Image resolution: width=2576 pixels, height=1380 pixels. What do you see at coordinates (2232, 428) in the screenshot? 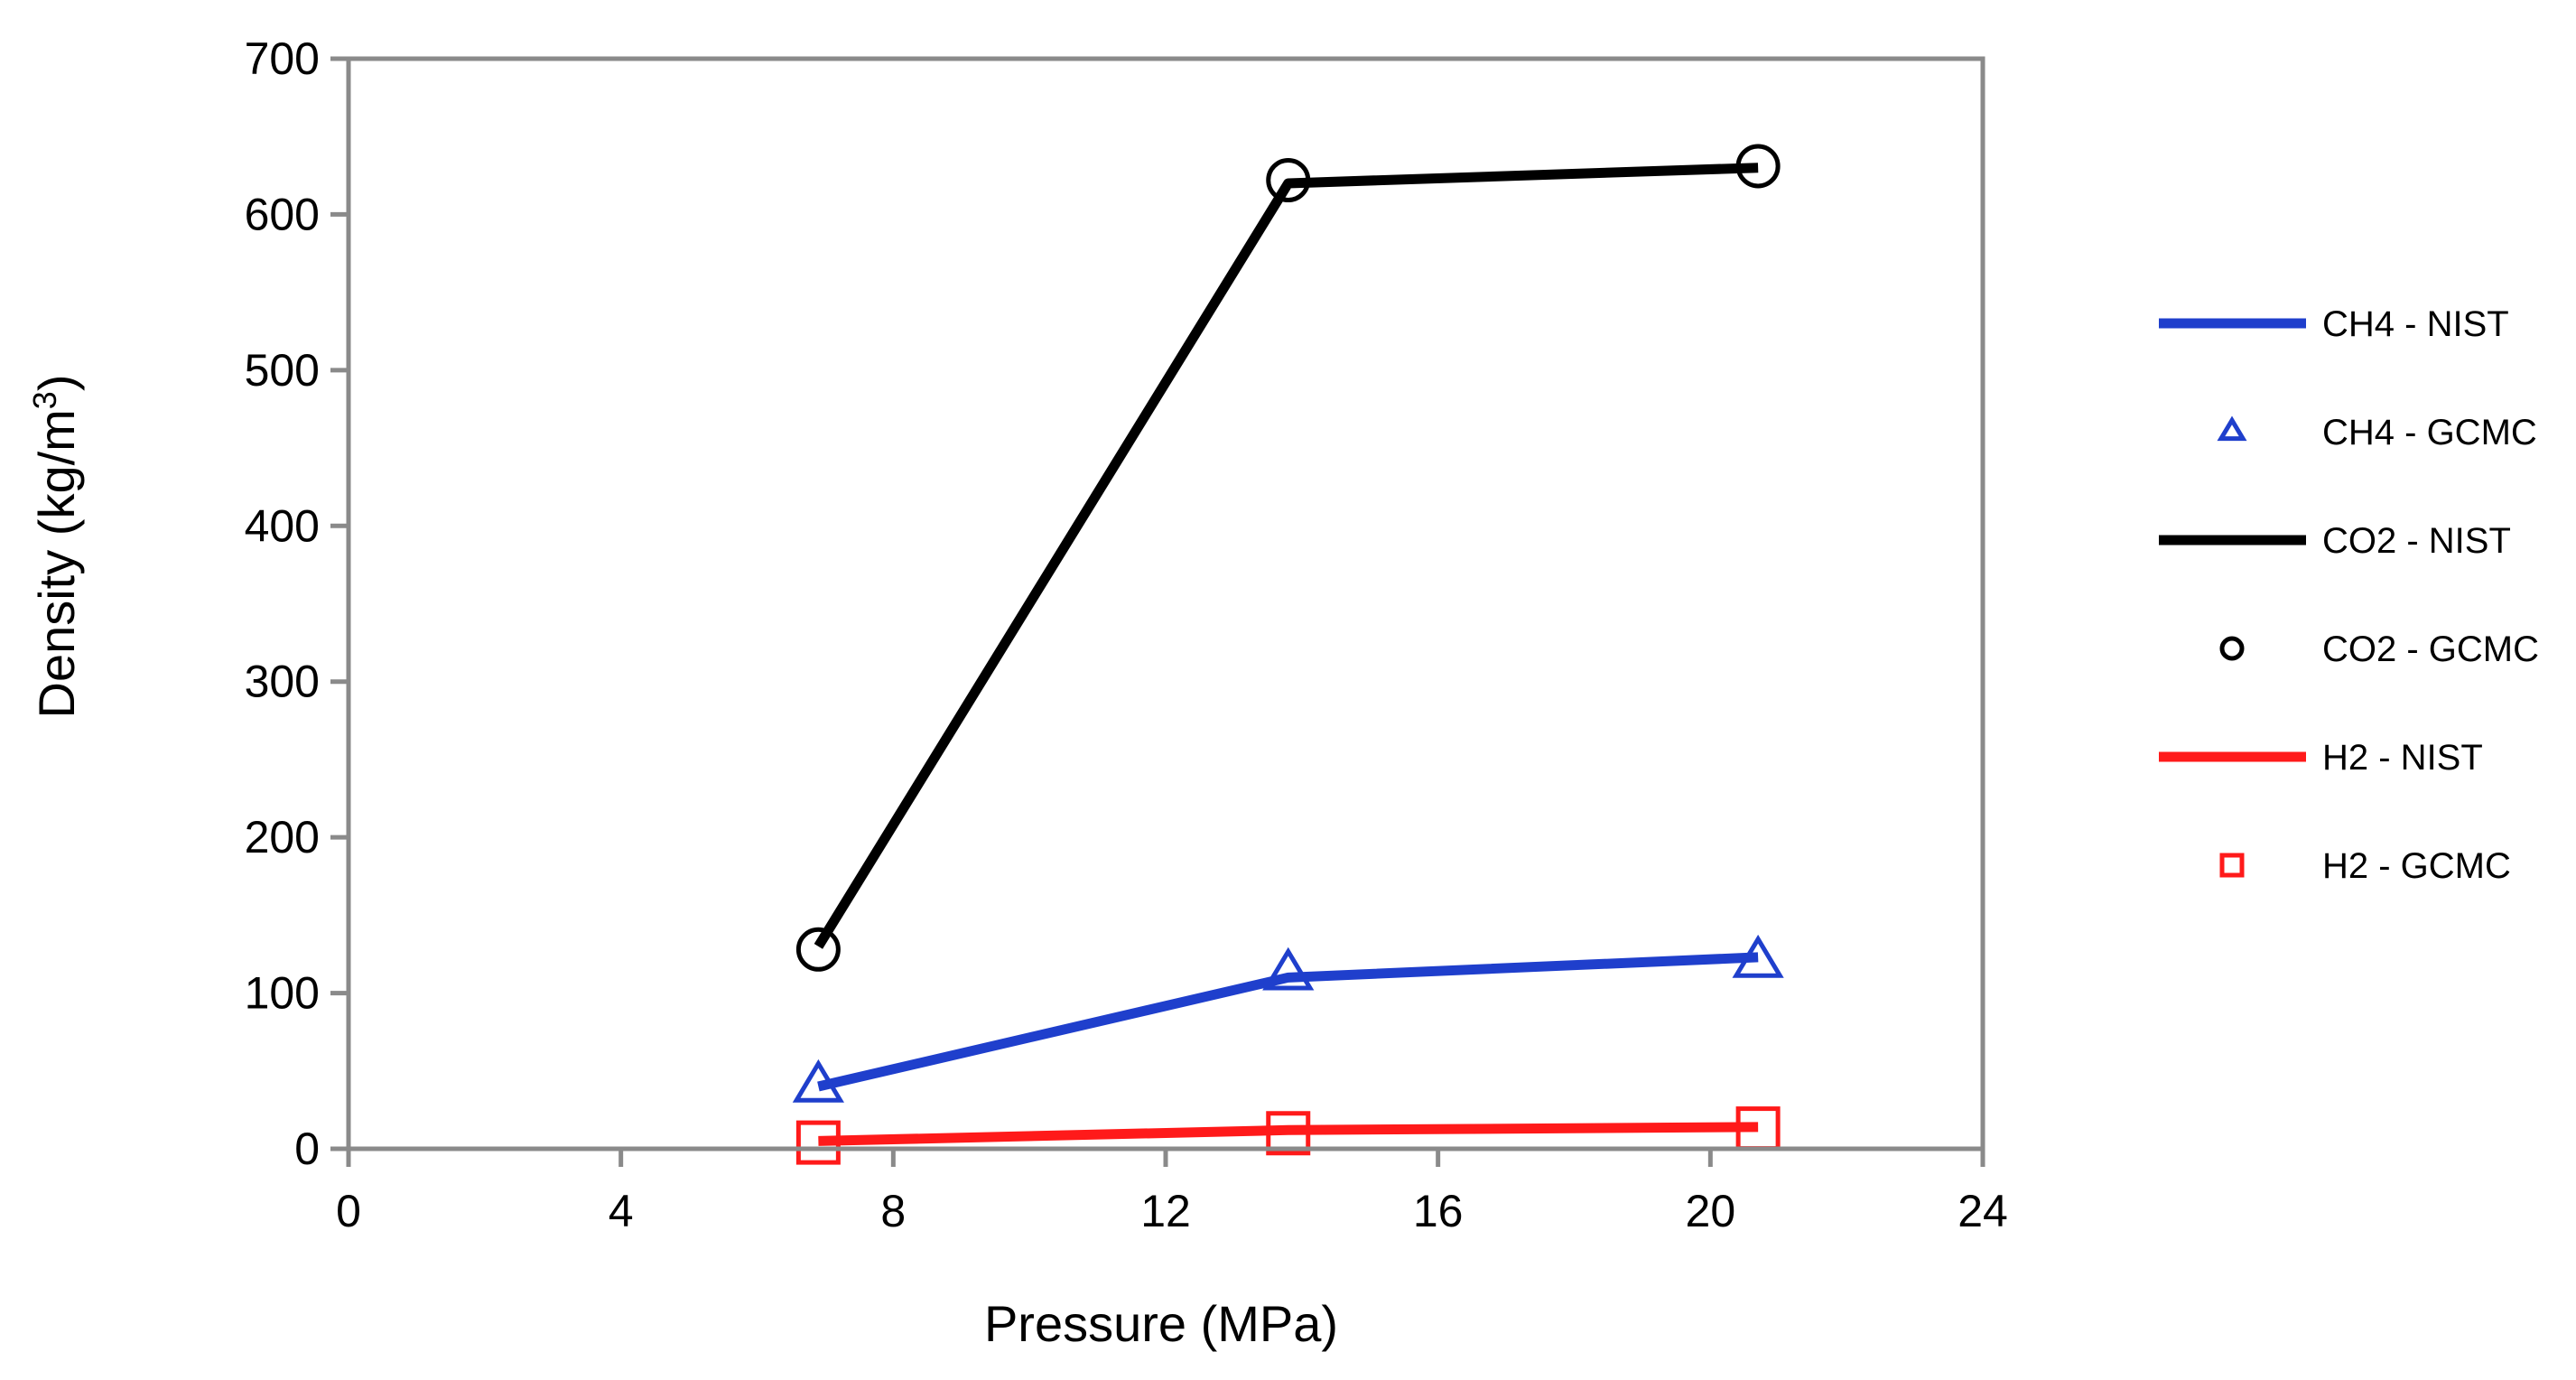
I see `legend-swatch-ch4-gcmc` at bounding box center [2232, 428].